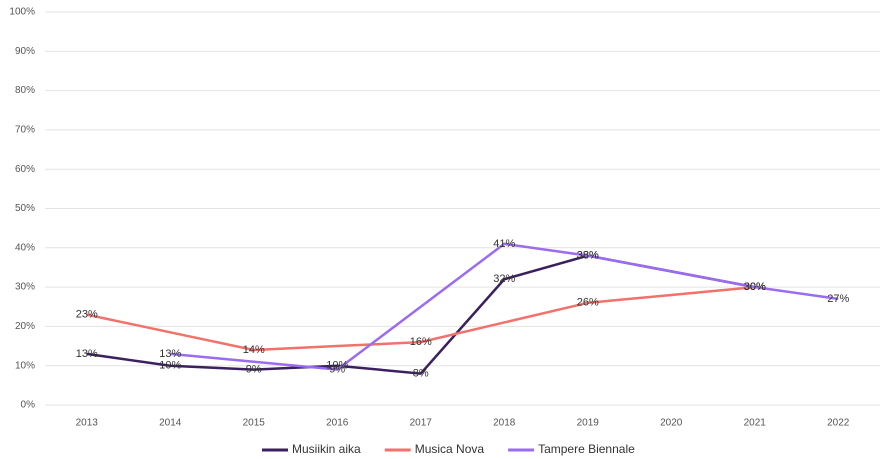 The height and width of the screenshot is (459, 886). Describe the element at coordinates (504, 244) in the screenshot. I see `data-label: 41%` at that location.